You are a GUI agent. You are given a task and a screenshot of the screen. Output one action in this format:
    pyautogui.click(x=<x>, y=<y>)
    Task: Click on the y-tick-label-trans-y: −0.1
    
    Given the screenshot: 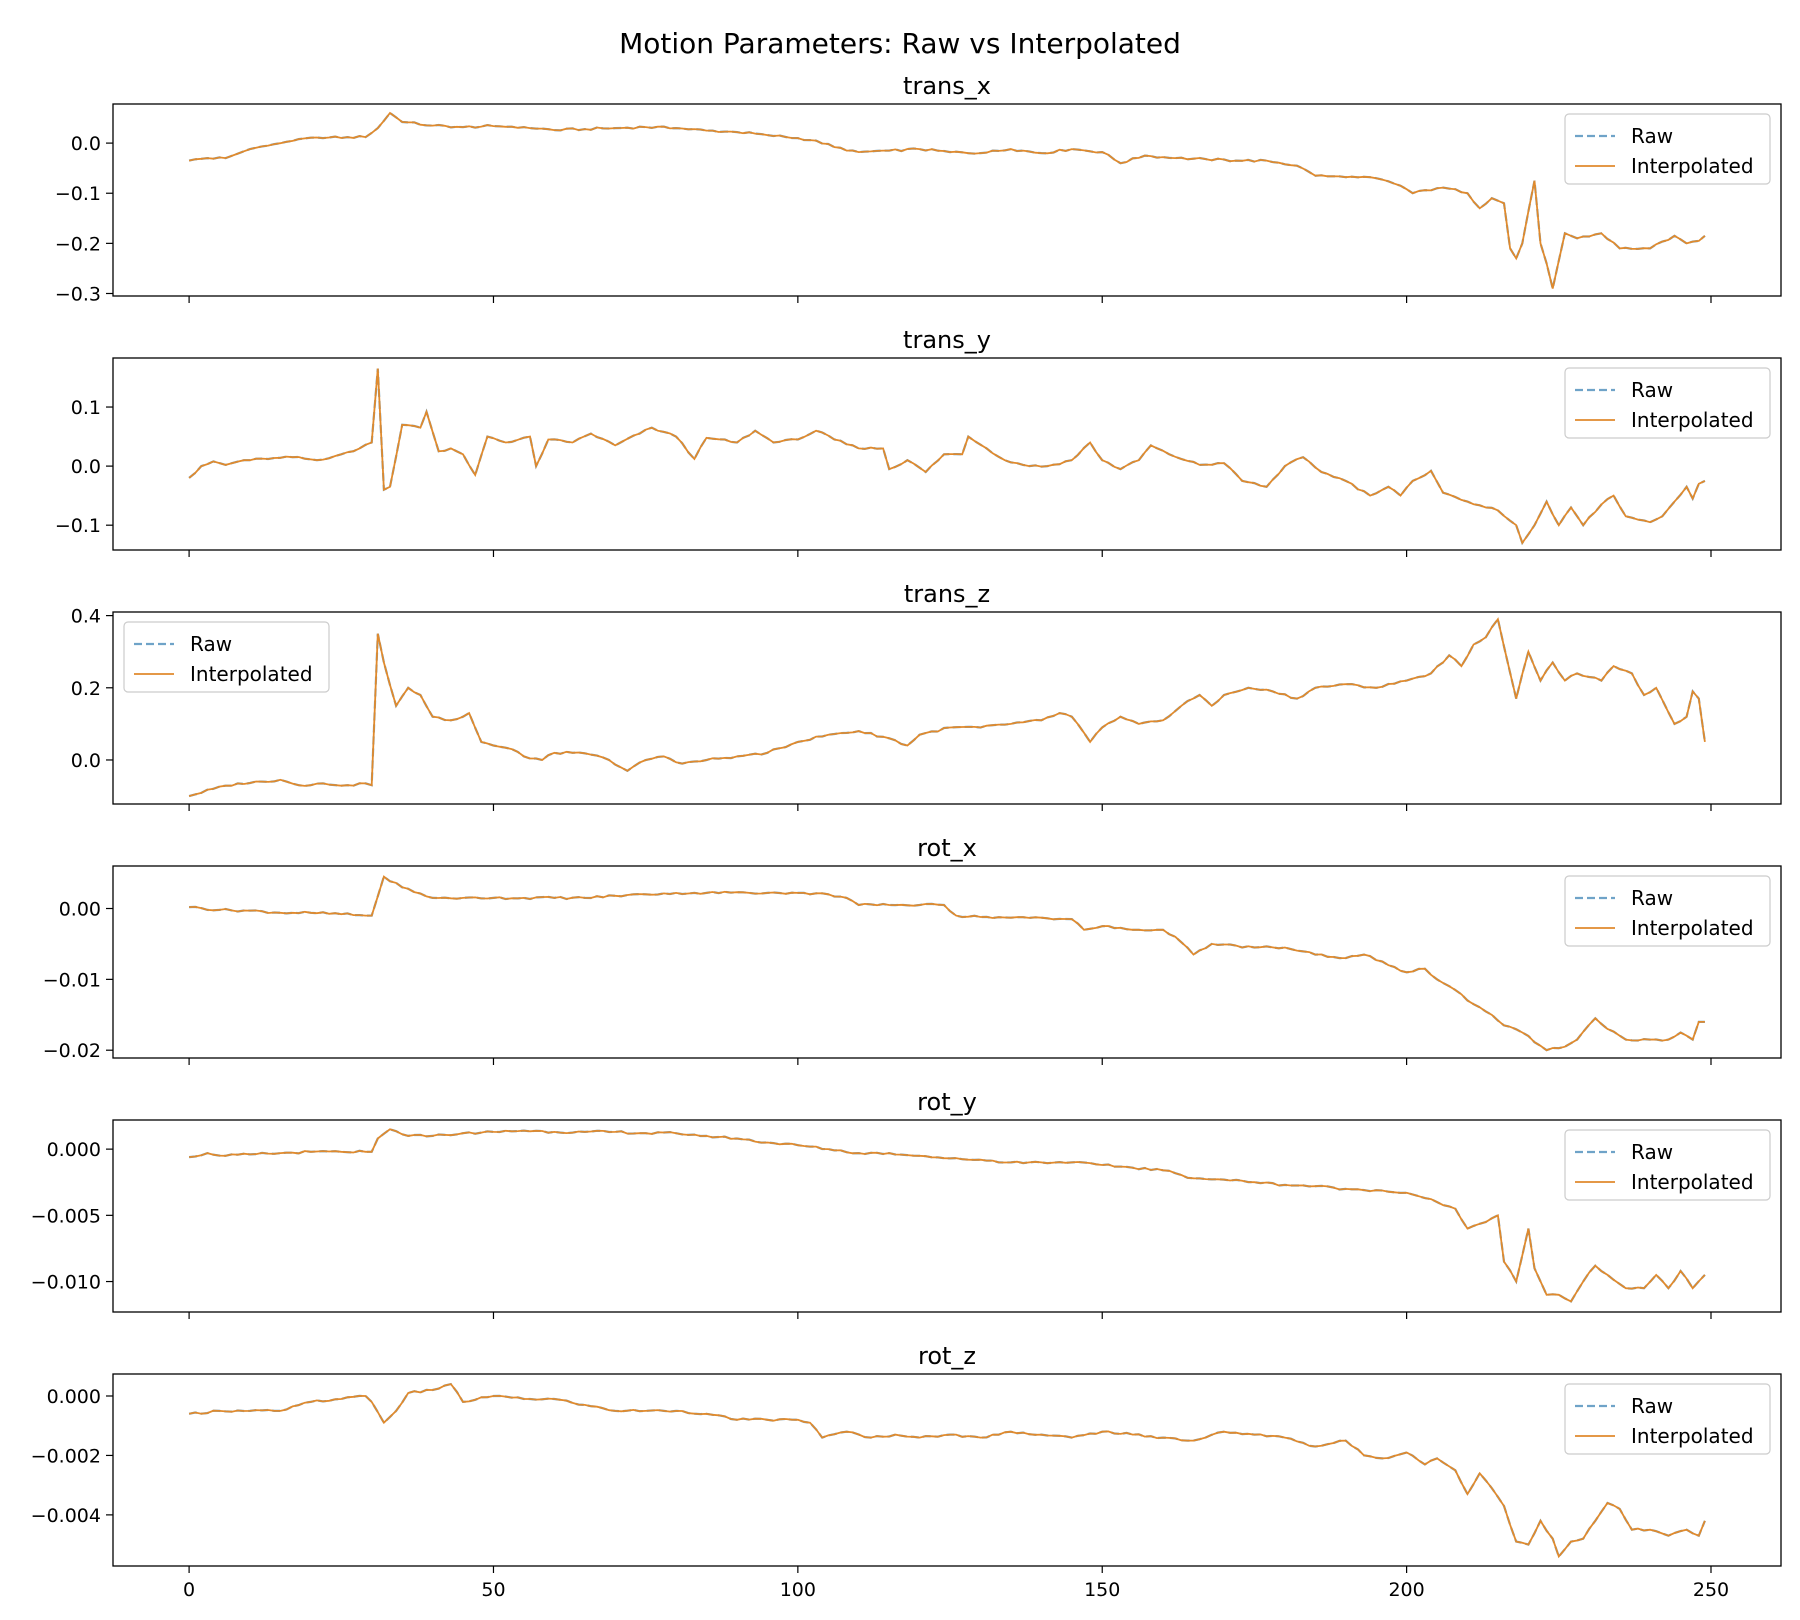 What is the action you would take?
    pyautogui.click(x=78, y=526)
    